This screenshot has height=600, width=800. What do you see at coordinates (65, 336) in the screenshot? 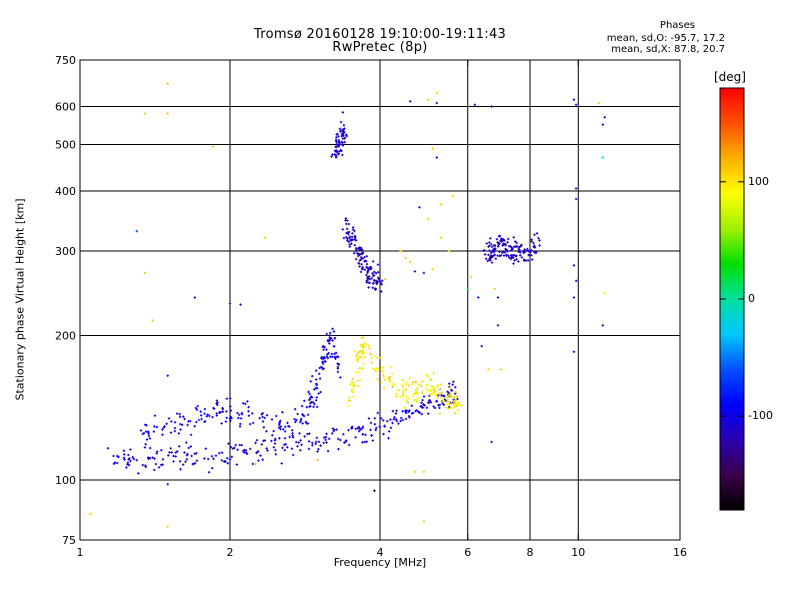
I see `y-tick-label: 200` at bounding box center [65, 336].